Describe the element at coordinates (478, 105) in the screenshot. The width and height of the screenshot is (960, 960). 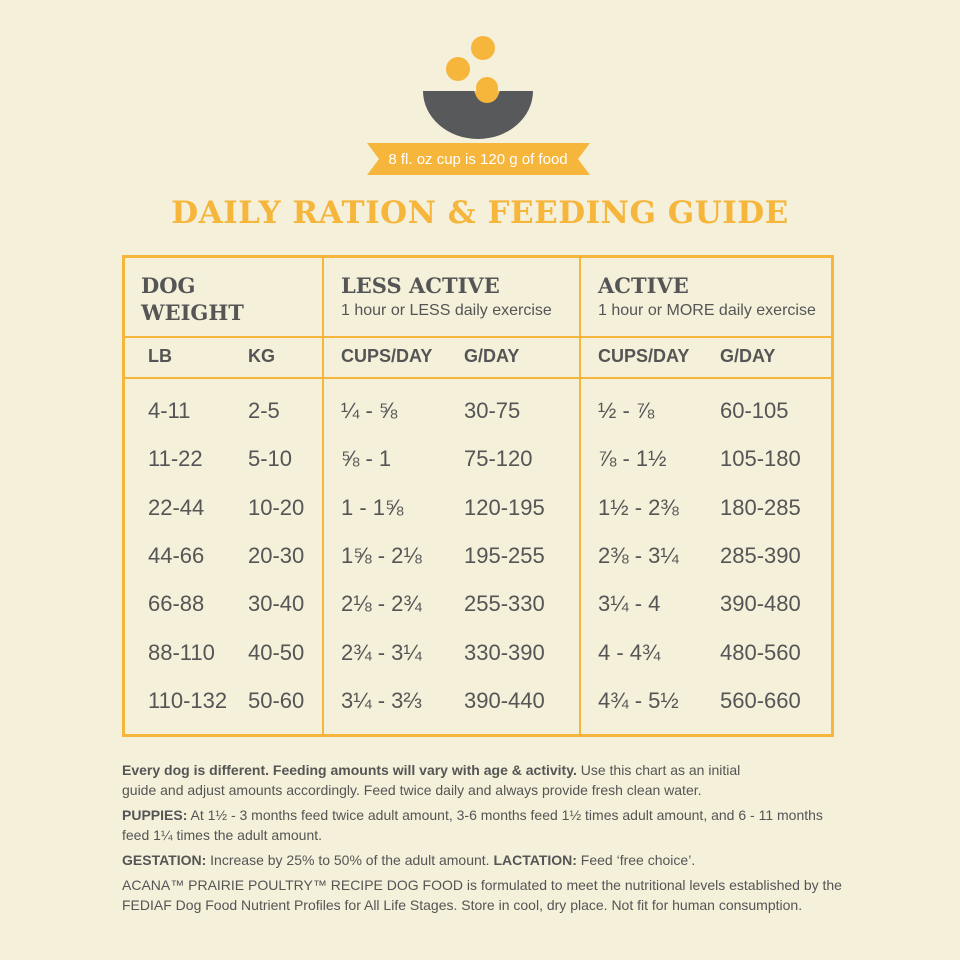
I see `bowl-icon: 8 fl. oz cup is 120 g of food` at that location.